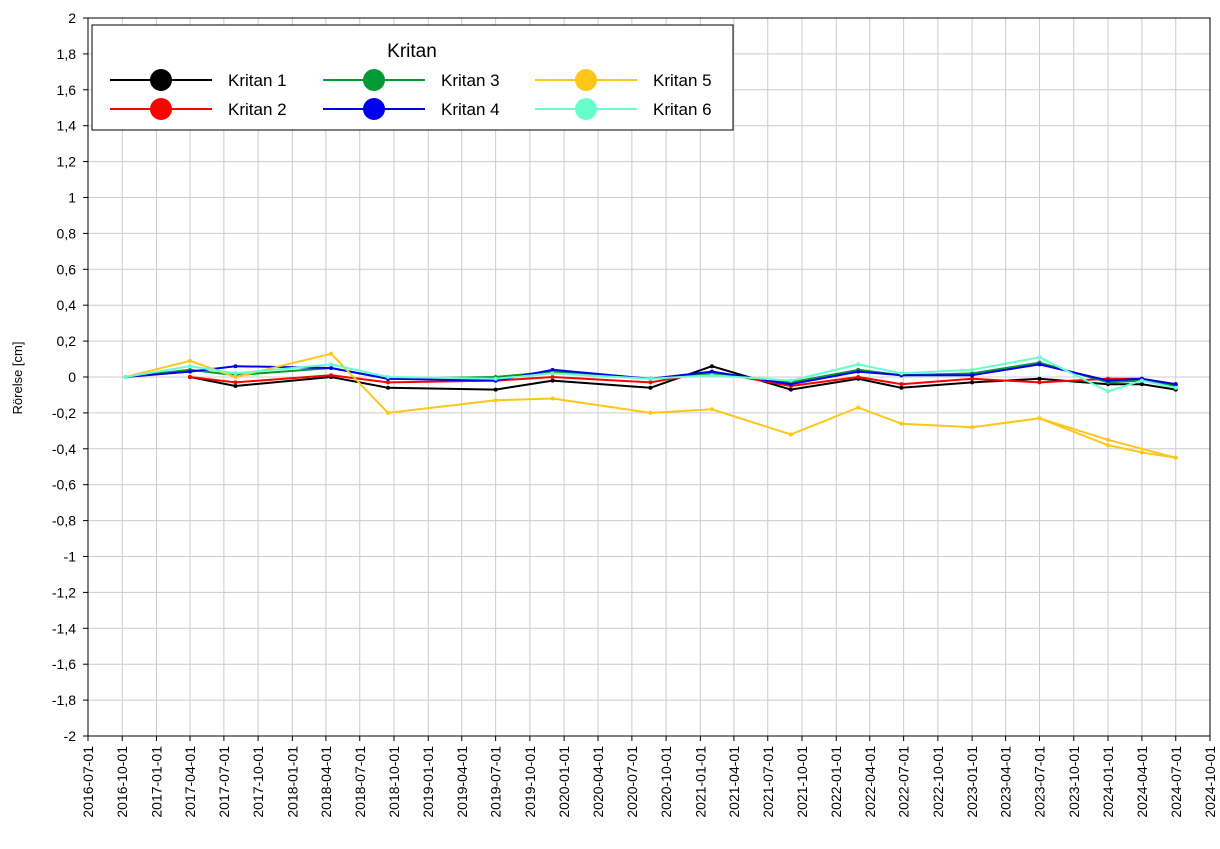 The height and width of the screenshot is (849, 1220). Describe the element at coordinates (292, 782) in the screenshot. I see `x-tick-label: 2018-01-01` at that location.